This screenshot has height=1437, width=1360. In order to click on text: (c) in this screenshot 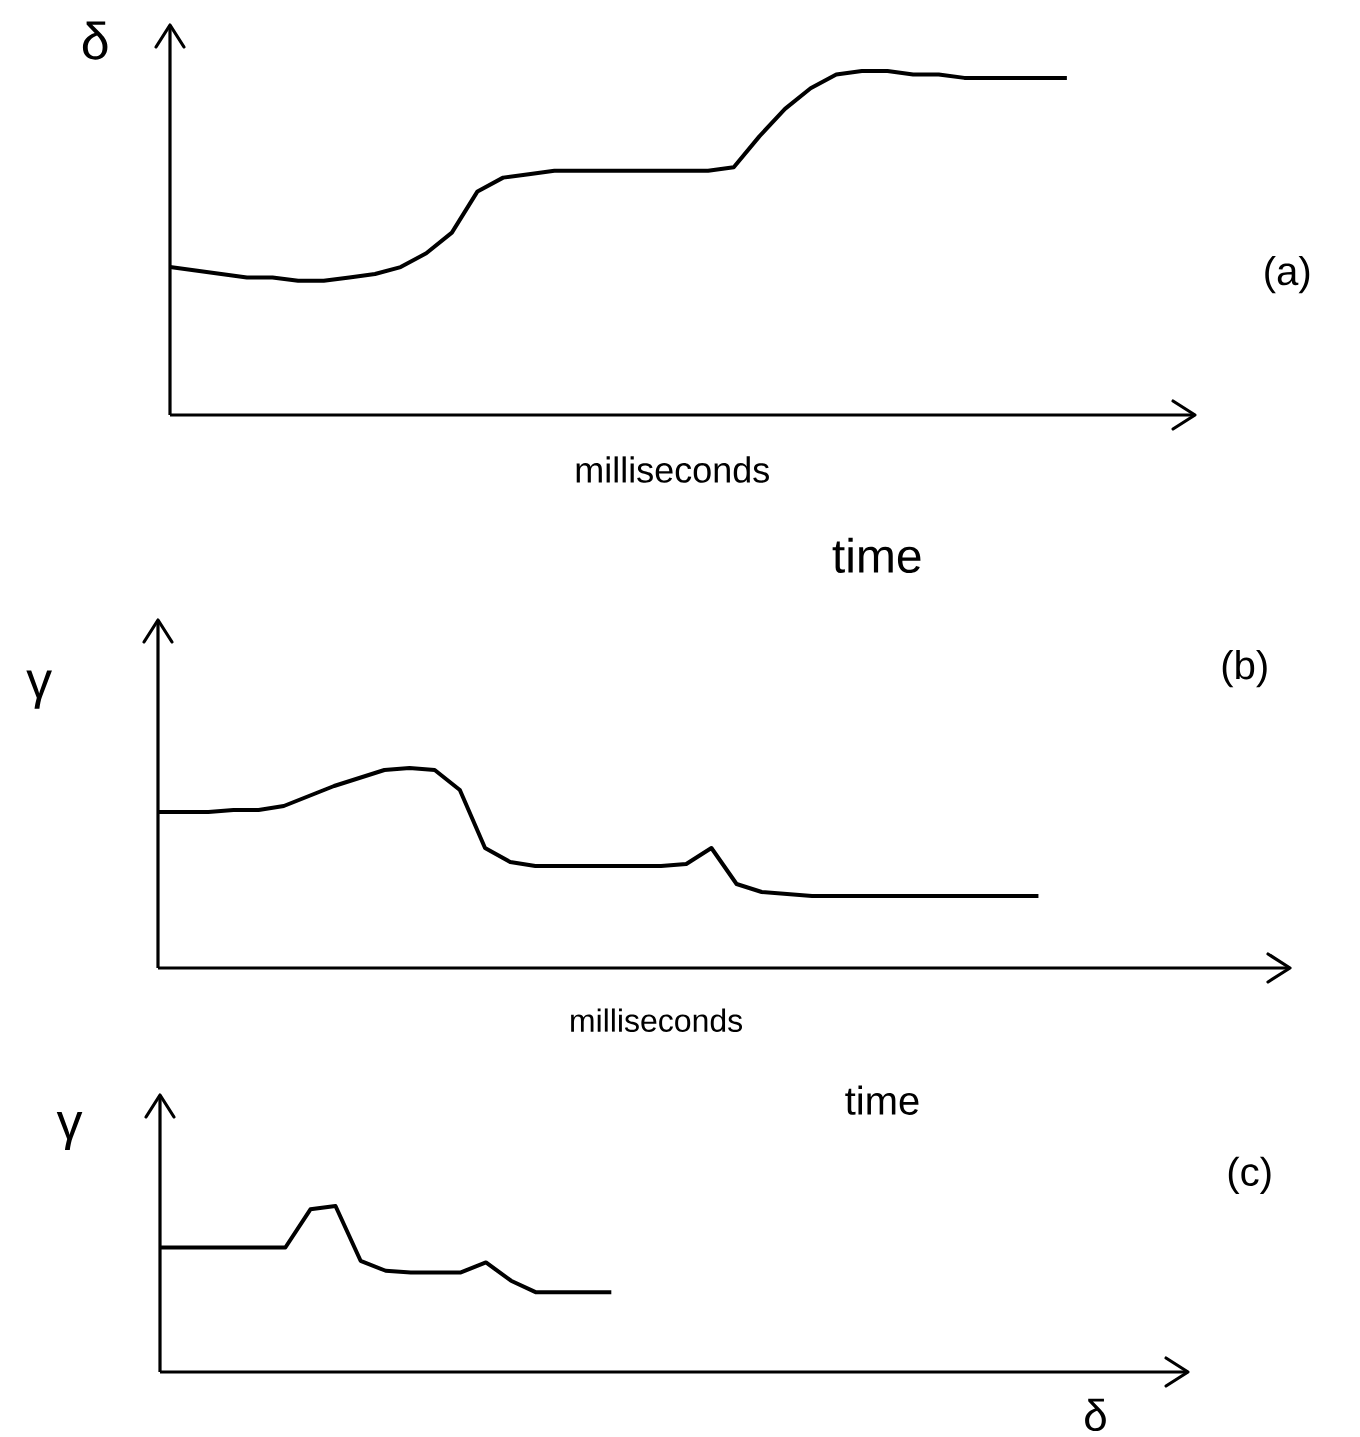, I will do `click(1249, 1175)`.